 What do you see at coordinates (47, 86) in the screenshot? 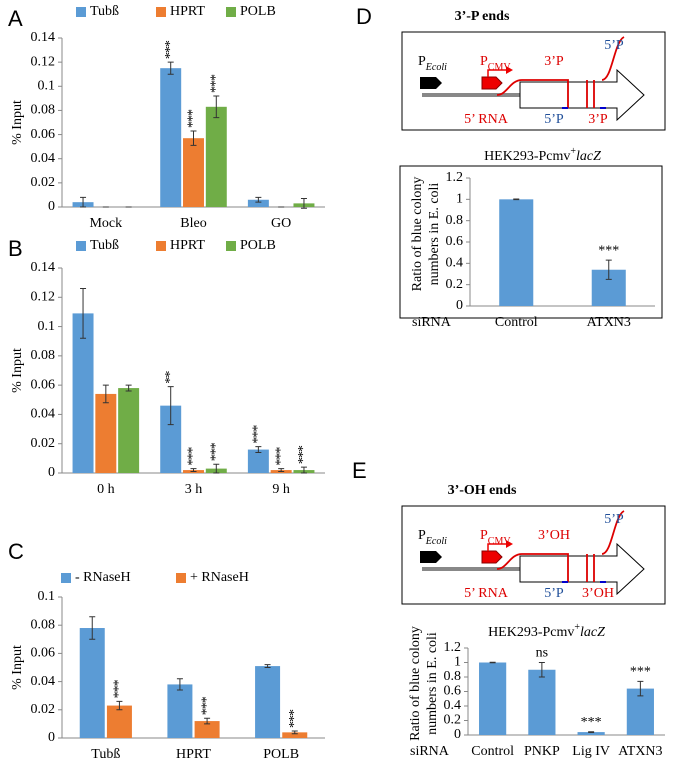
I see `y-tick-label: 0.1` at bounding box center [47, 86].